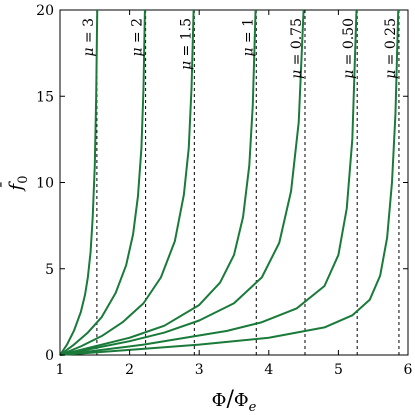 Image resolution: width=415 pixels, height=415 pixels. I want to click on x-axis-title-subscript: e, so click(253, 407).